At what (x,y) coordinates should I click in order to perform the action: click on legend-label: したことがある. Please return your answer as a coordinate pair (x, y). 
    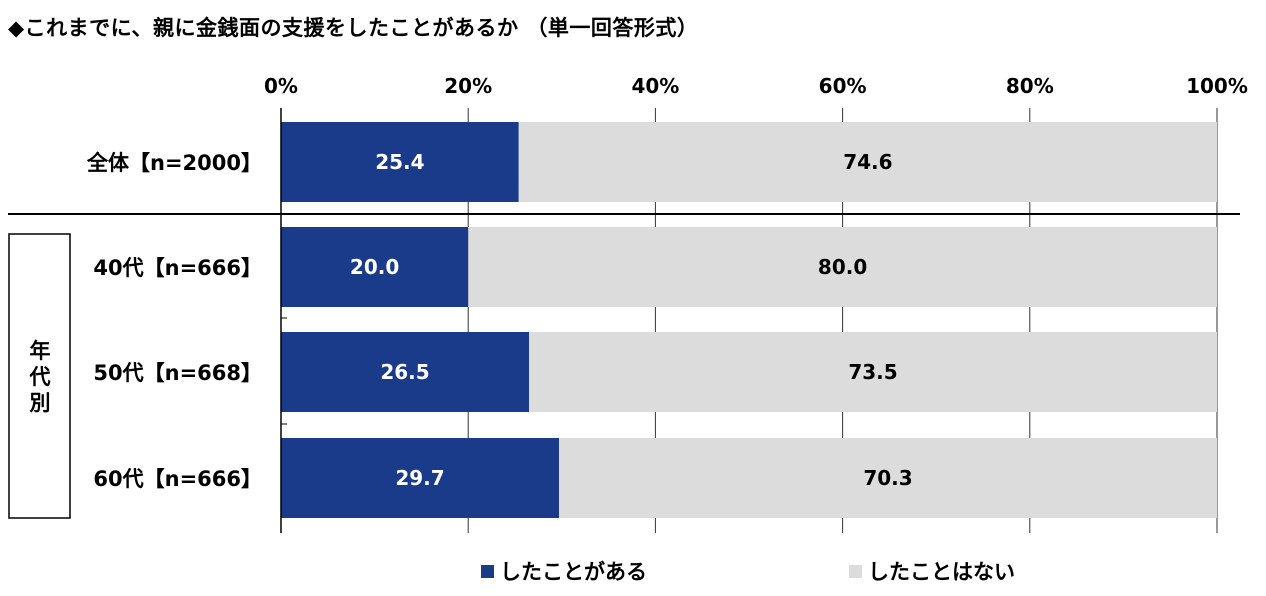
    Looking at the image, I should click on (573, 572).